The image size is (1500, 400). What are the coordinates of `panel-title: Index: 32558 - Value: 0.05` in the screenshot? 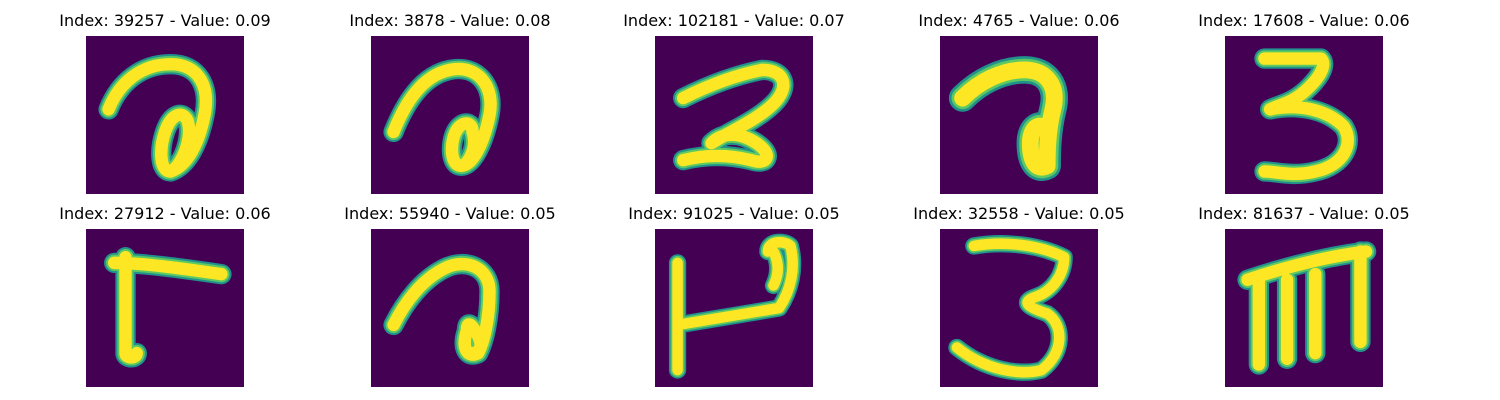 It's located at (1019, 213).